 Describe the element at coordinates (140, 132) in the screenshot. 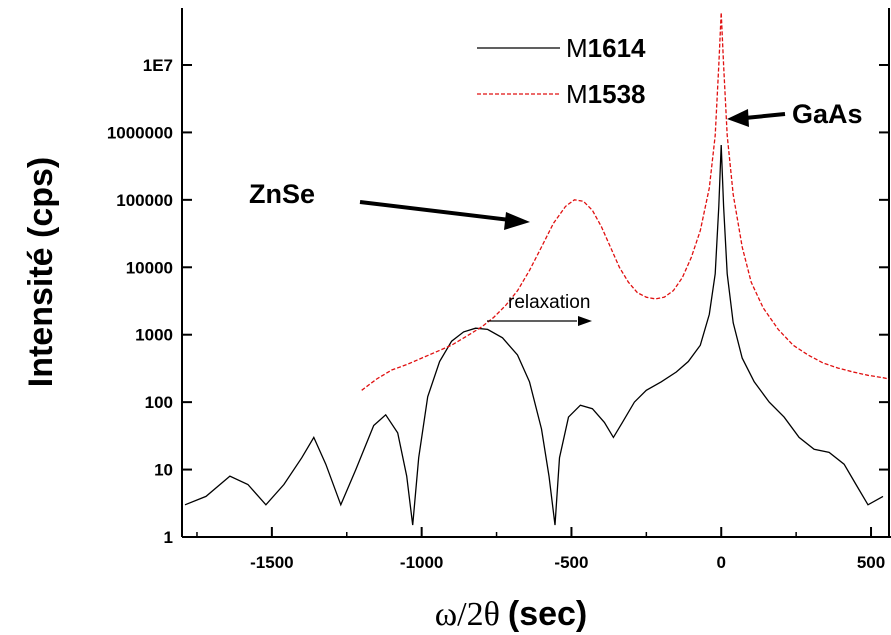

I see `y-tick-label: 1000000` at that location.